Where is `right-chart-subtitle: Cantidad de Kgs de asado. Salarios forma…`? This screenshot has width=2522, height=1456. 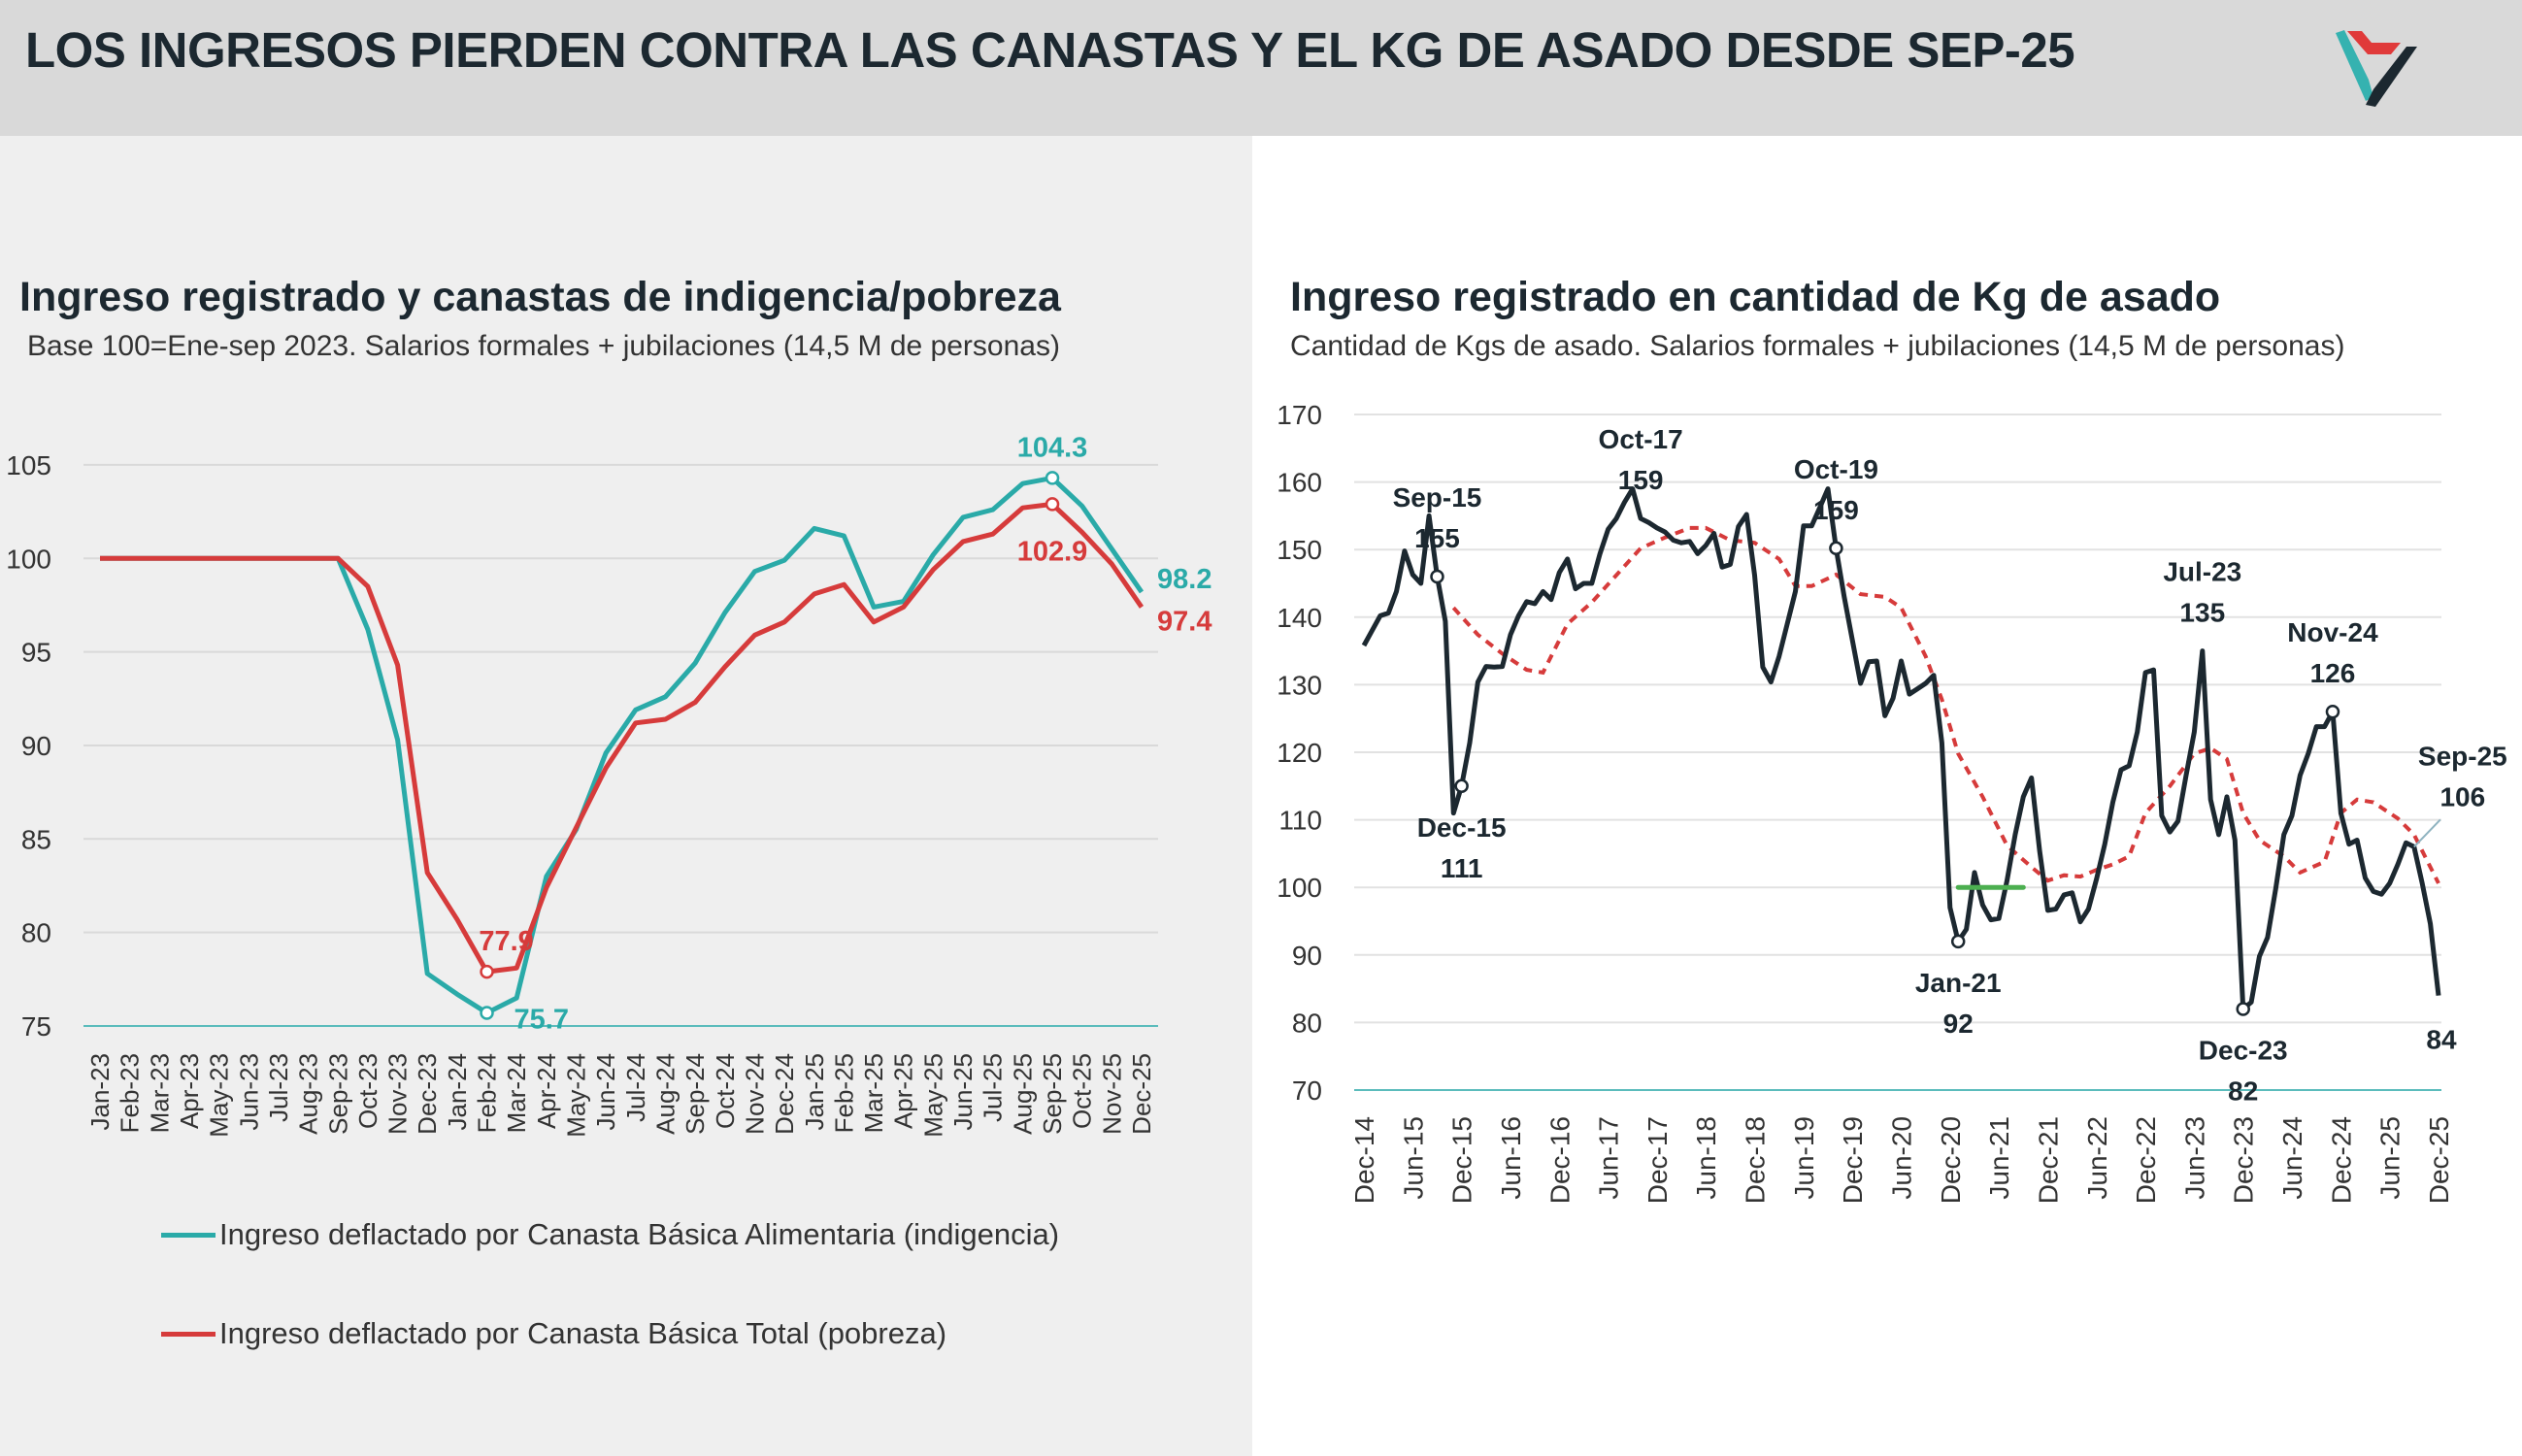
right-chart-subtitle: Cantidad de Kgs de asado. Salarios forma… is located at coordinates (1817, 346).